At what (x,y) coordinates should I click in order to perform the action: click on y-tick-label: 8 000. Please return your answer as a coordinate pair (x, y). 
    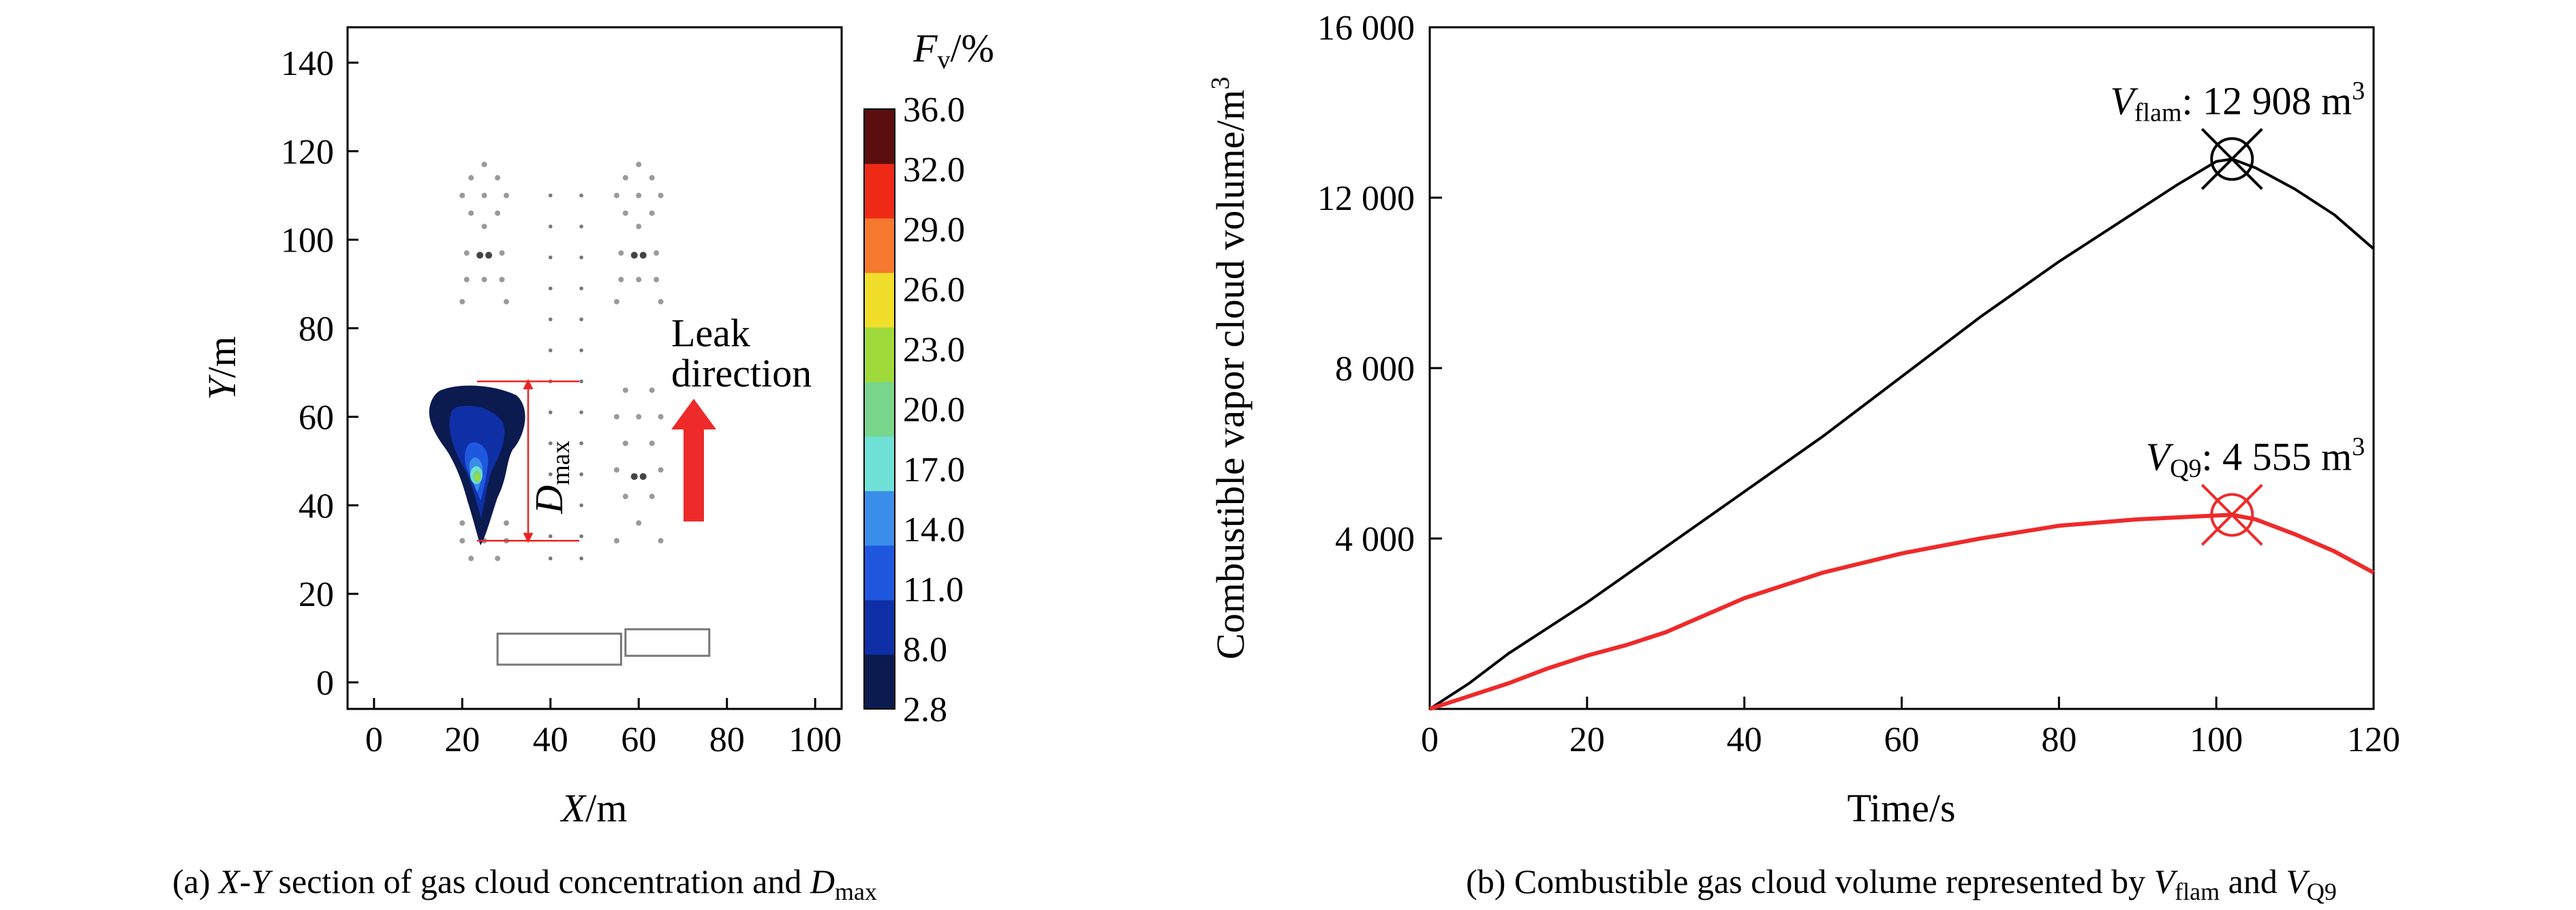
    Looking at the image, I should click on (1375, 369).